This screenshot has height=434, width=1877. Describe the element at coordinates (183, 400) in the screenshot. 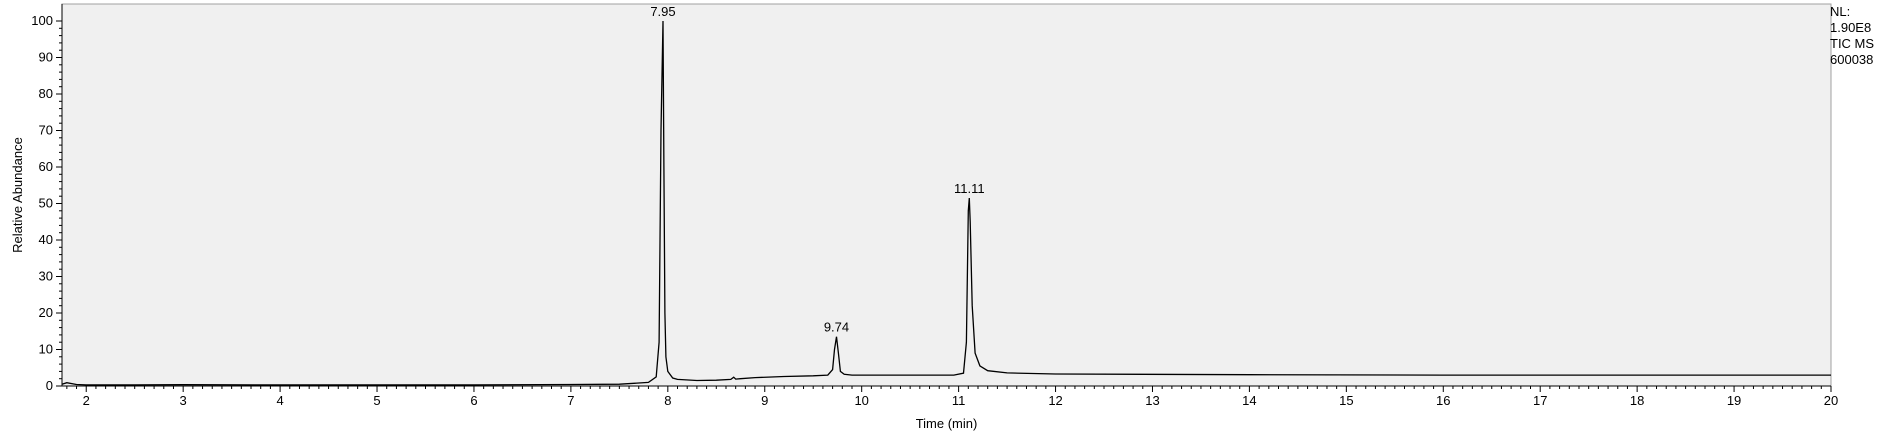

I see `x-tick-label: 3` at that location.